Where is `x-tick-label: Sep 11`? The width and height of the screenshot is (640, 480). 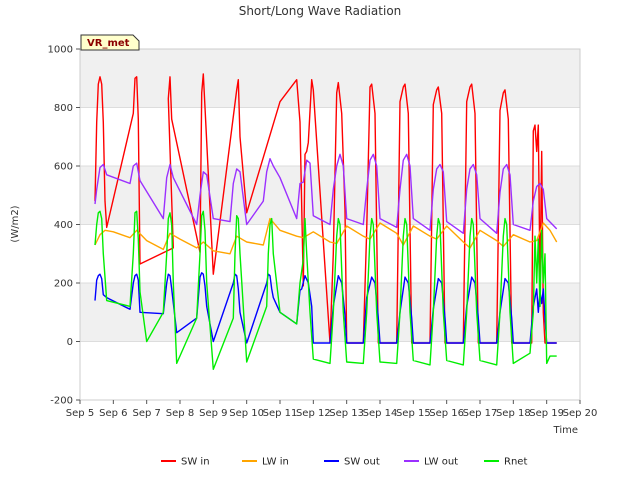 x-tick-label: Sep 11 is located at coordinates (280, 413).